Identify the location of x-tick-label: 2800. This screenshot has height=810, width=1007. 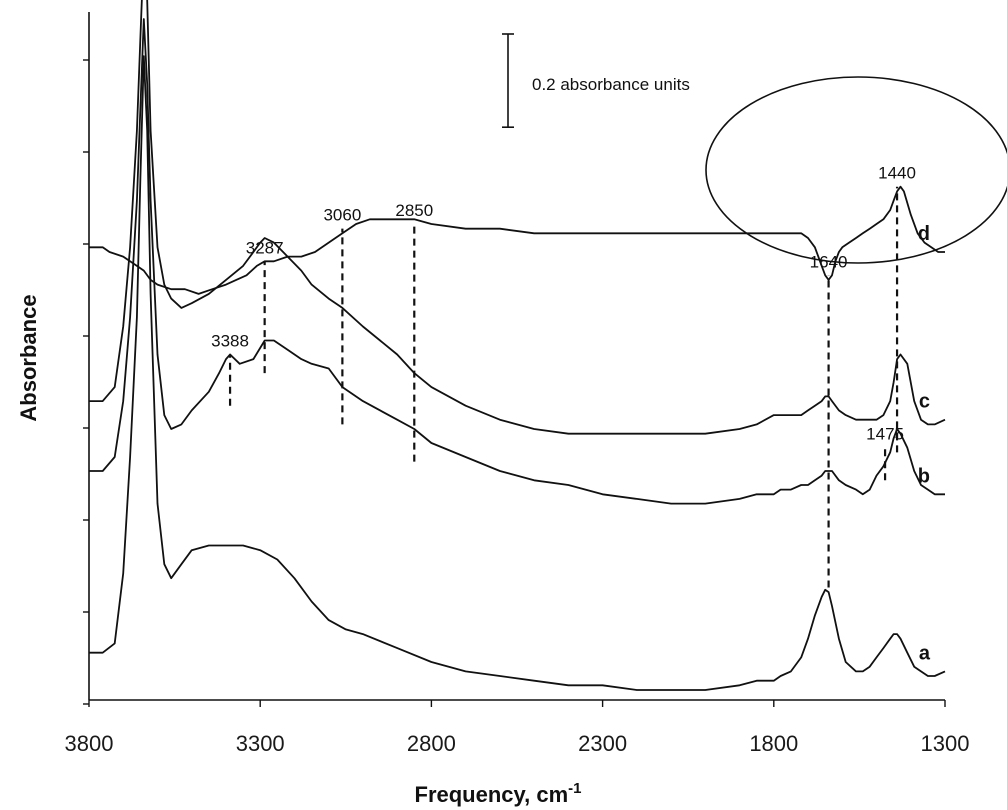
(431, 743).